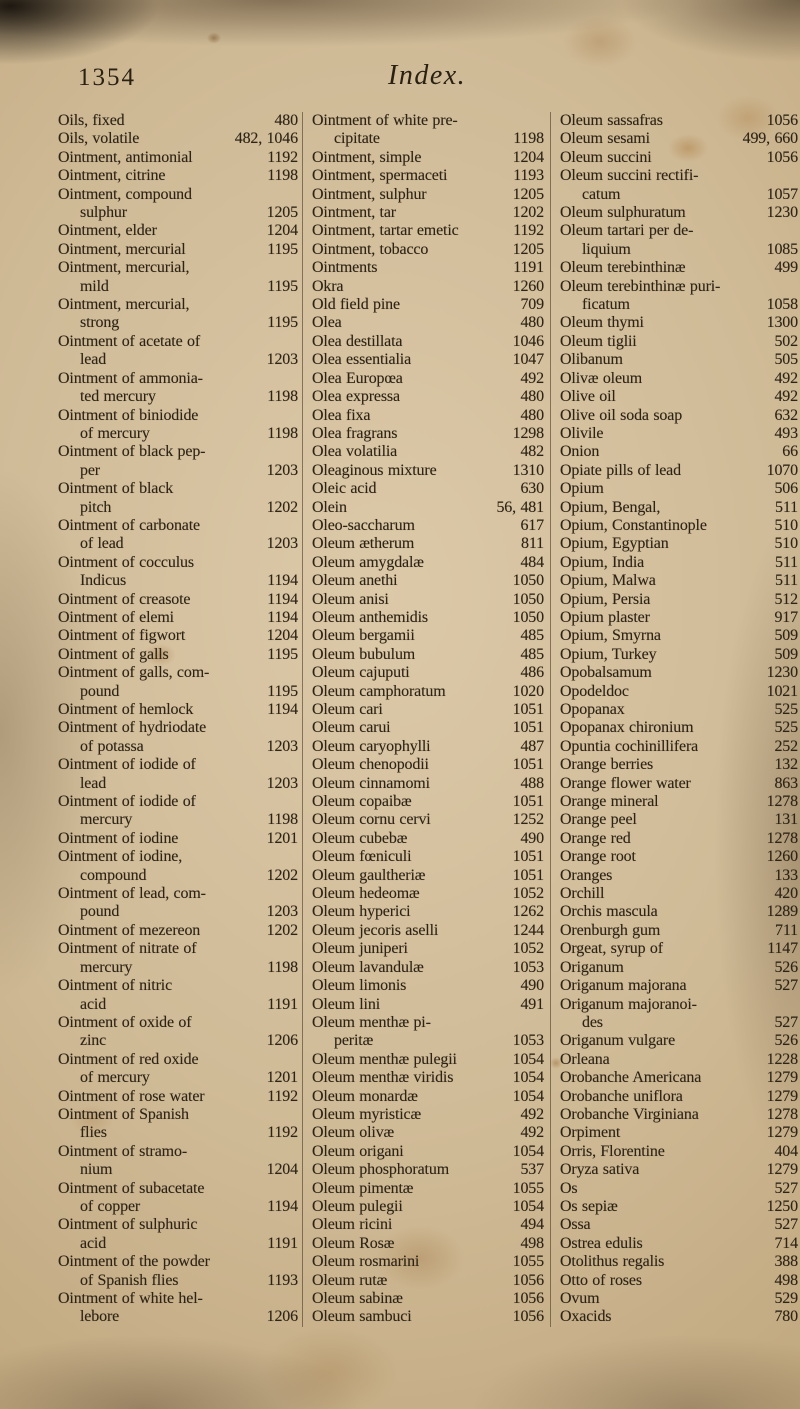 This screenshot has height=1409, width=800. What do you see at coordinates (428, 857) in the screenshot?
I see `index-entry: Oleum fœniculi 1051` at bounding box center [428, 857].